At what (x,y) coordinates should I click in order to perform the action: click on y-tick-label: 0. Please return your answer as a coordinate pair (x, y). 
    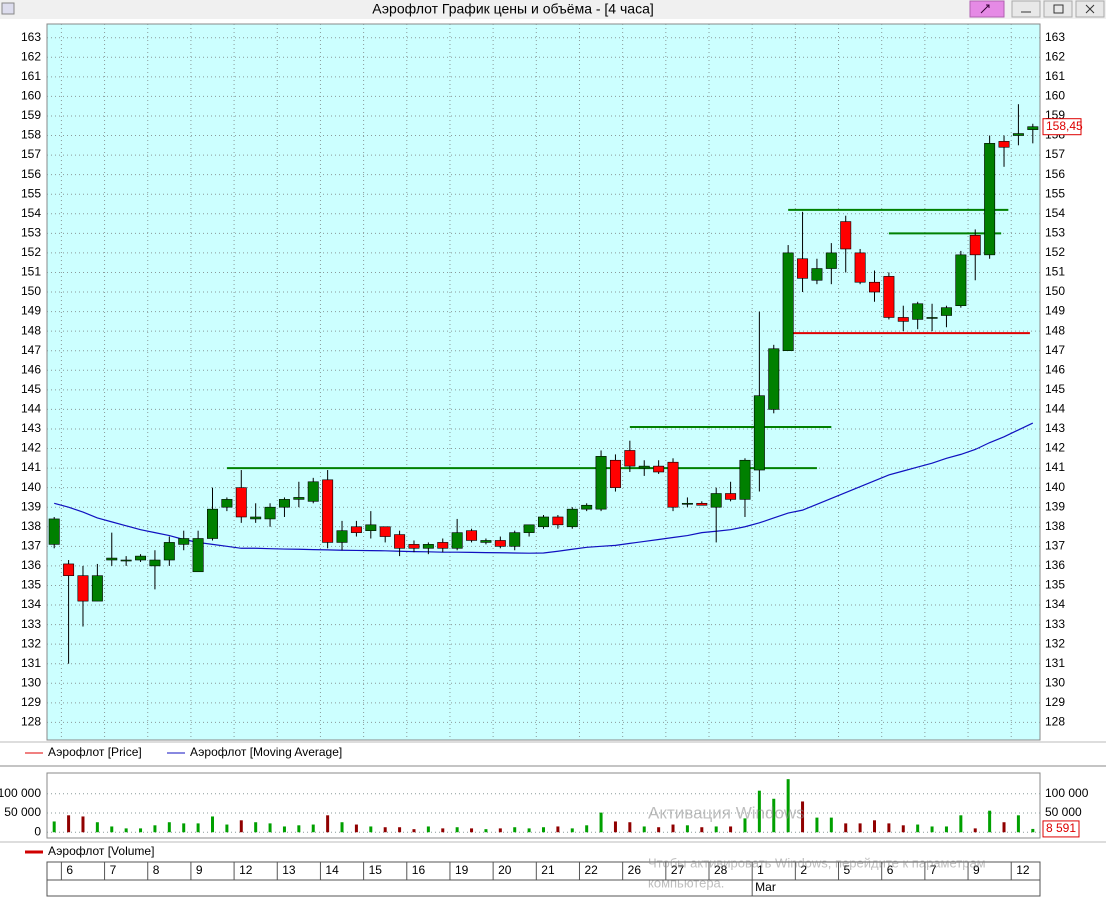
    Looking at the image, I should click on (37, 831).